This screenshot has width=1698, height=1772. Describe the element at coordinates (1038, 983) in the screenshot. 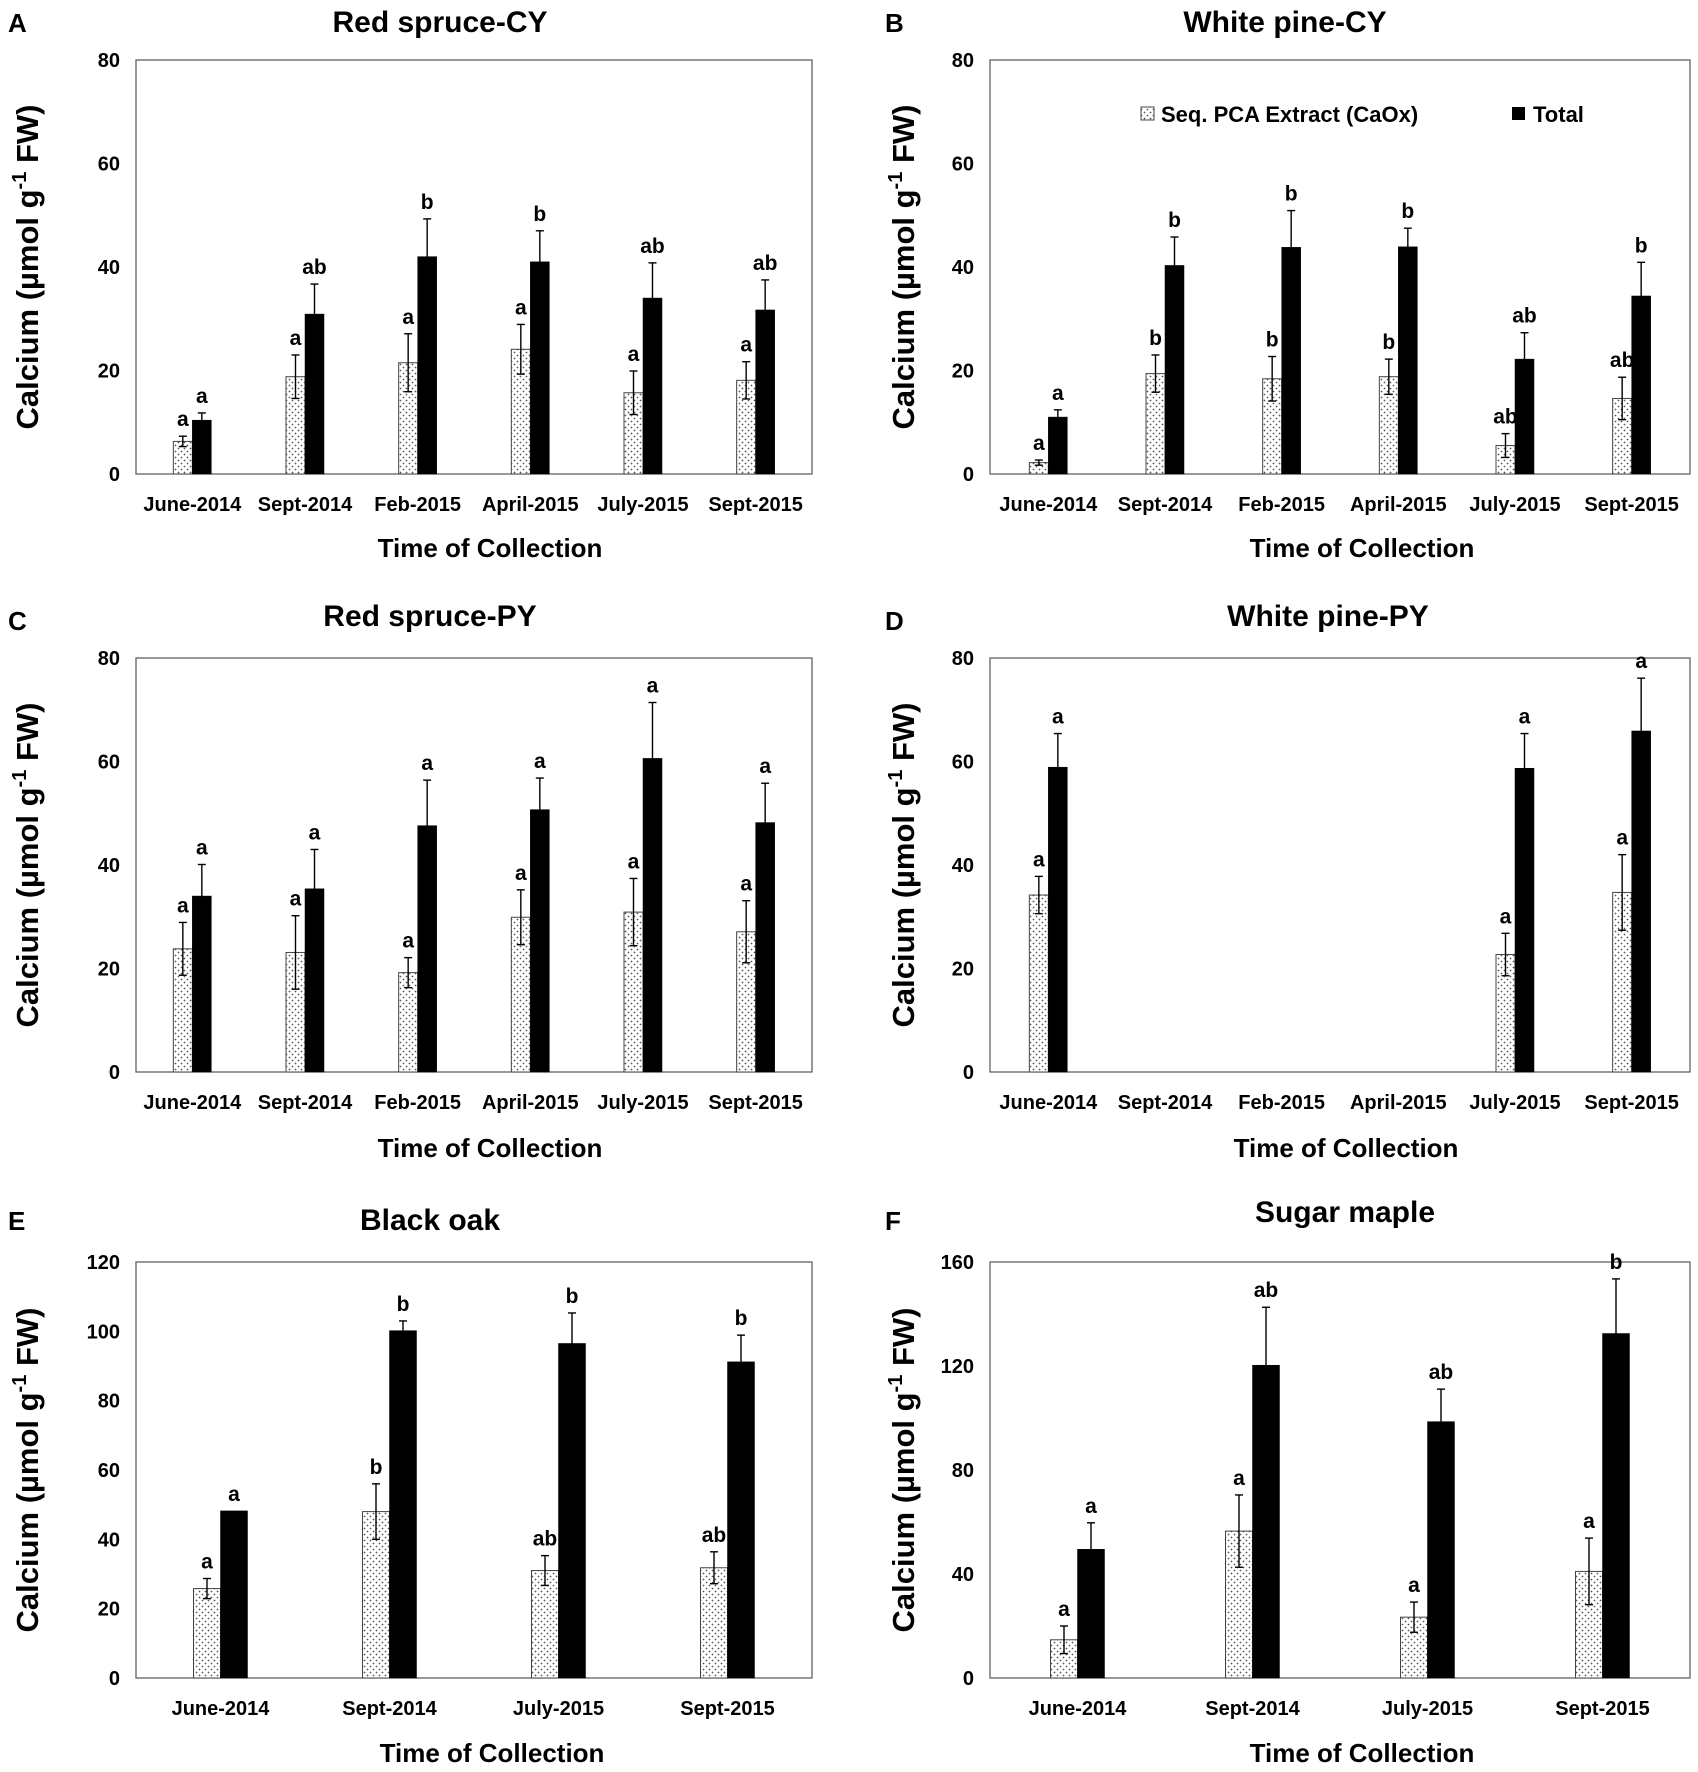

I see `bar-extract` at that location.